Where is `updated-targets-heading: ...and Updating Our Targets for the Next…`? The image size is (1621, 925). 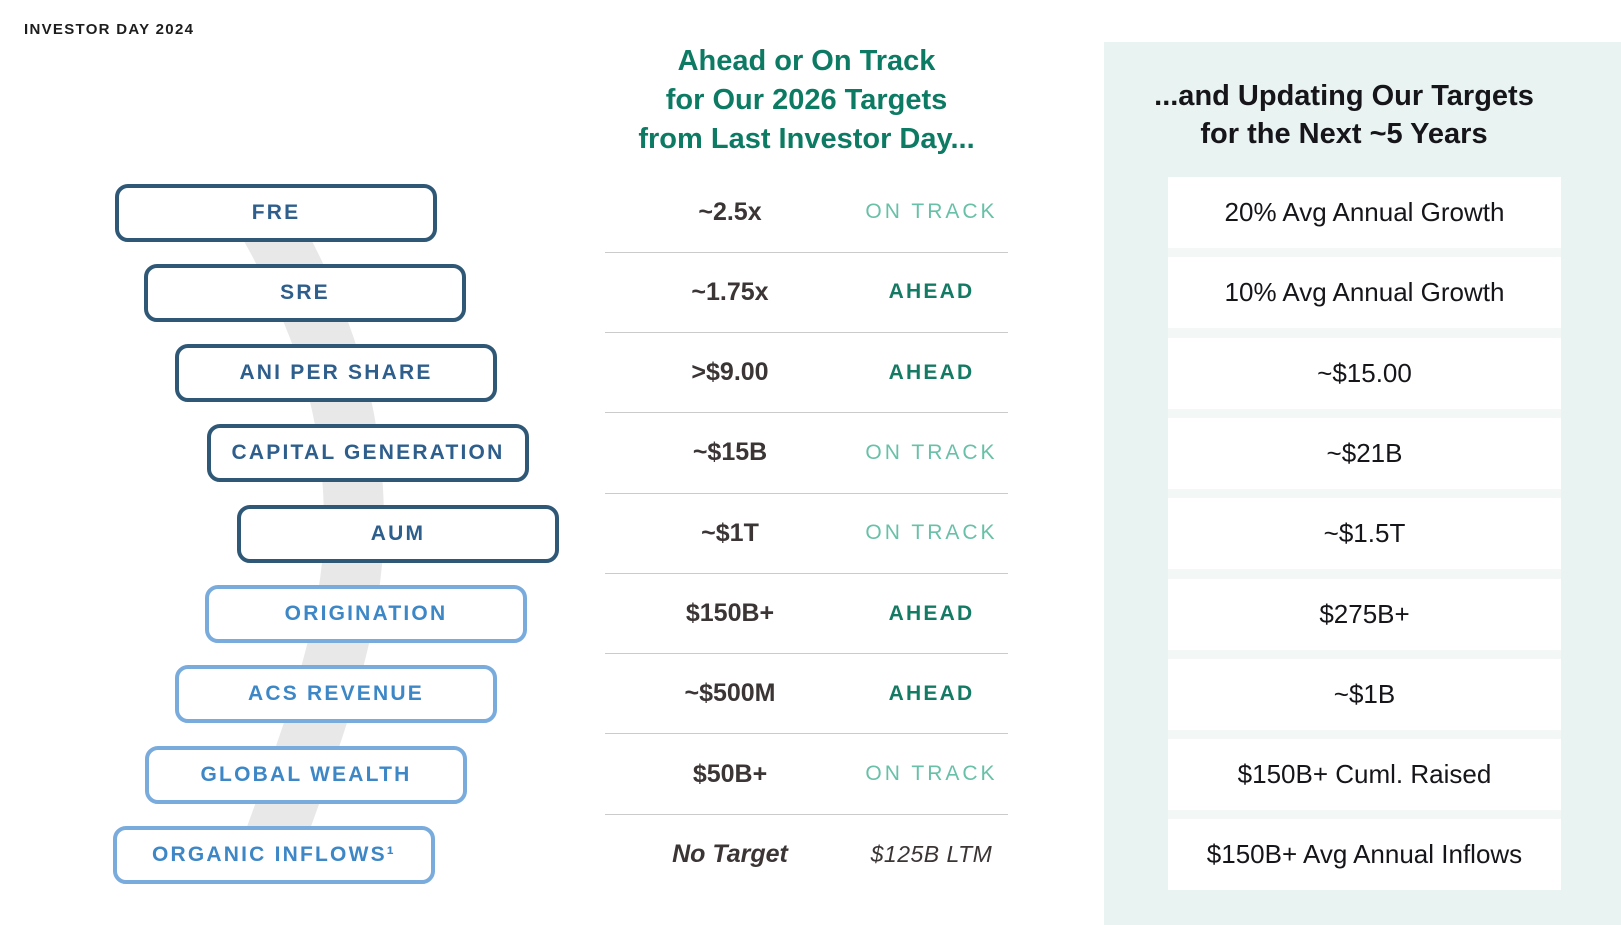 updated-targets-heading: ...and Updating Our Targets for the Next… is located at coordinates (1344, 115).